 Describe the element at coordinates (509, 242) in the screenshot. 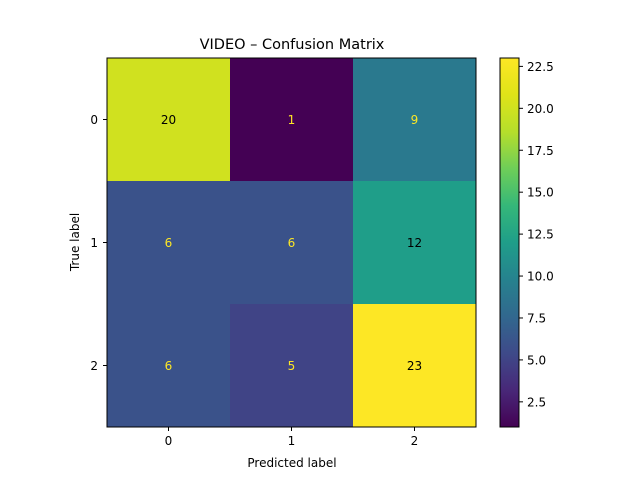

I see `colorbar` at that location.